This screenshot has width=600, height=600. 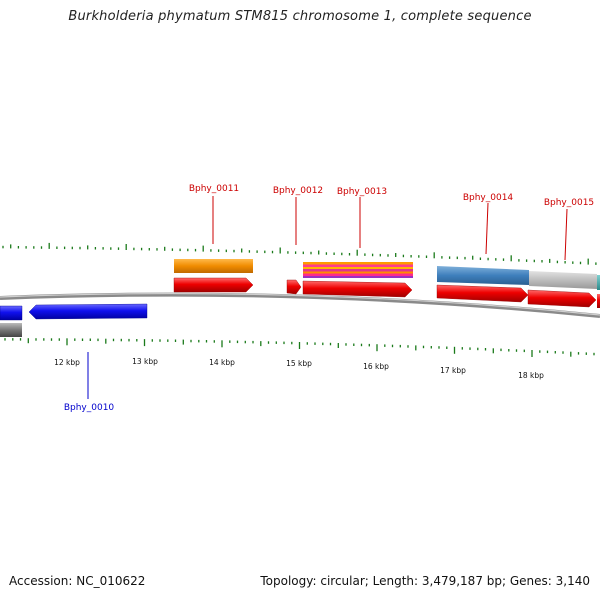 What do you see at coordinates (145, 361) in the screenshot?
I see `kbp-label-13: 13 kbp` at bounding box center [145, 361].